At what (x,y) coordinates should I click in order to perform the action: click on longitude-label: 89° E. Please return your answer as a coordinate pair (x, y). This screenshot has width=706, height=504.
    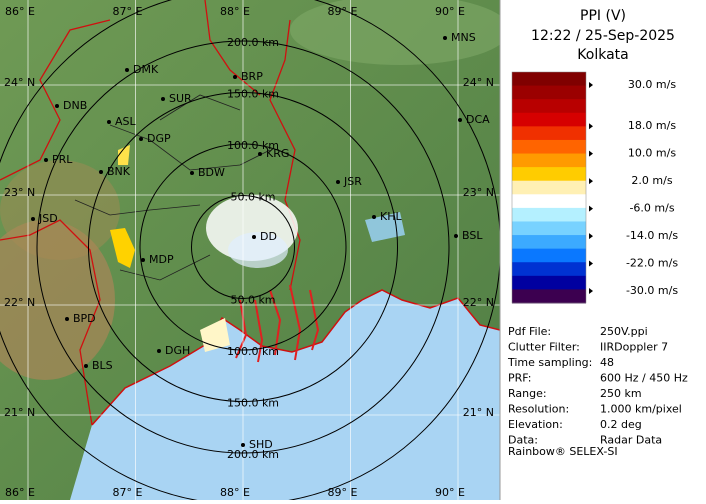
    Looking at the image, I should click on (343, 492).